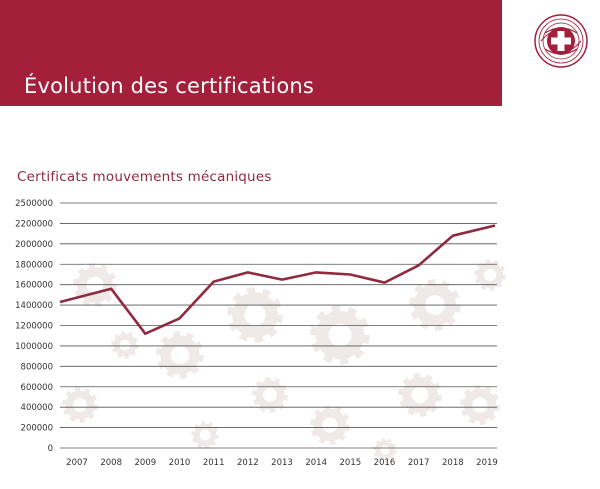 The width and height of the screenshot is (600, 489). Describe the element at coordinates (316, 463) in the screenshot. I see `x-tick-label: 2014` at that location.